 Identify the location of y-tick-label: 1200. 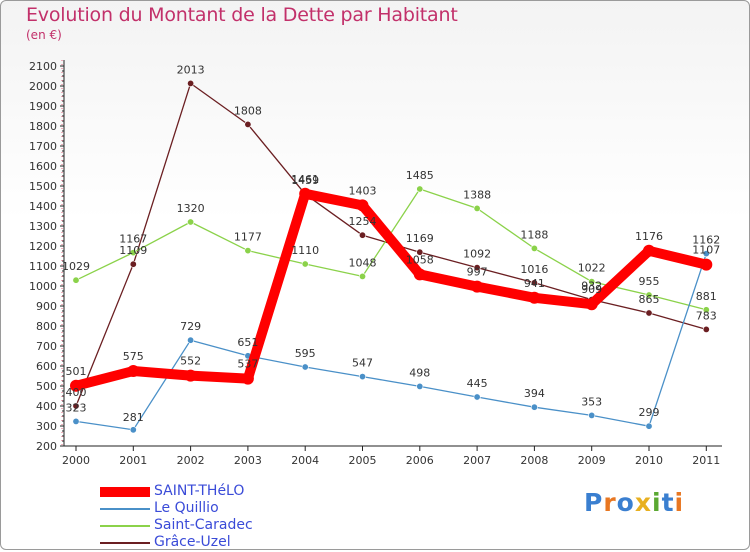
(43, 246).